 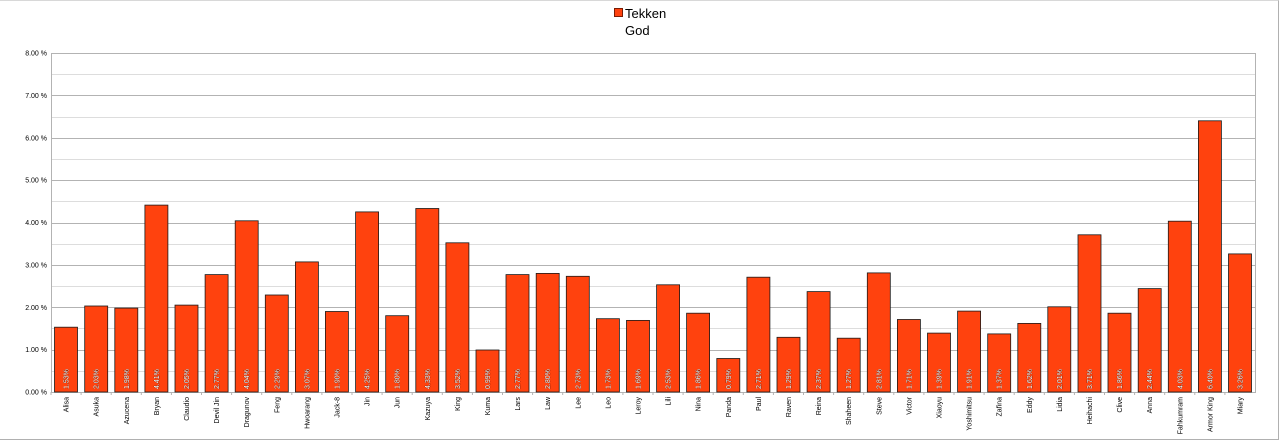 What do you see at coordinates (186, 348) in the screenshot?
I see `bar-claudio` at bounding box center [186, 348].